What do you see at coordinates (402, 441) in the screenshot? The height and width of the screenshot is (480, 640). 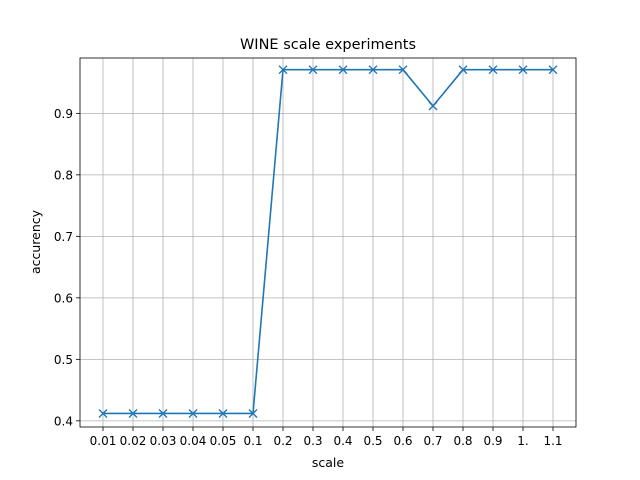 I see `x-tick-label: 0.6` at bounding box center [402, 441].